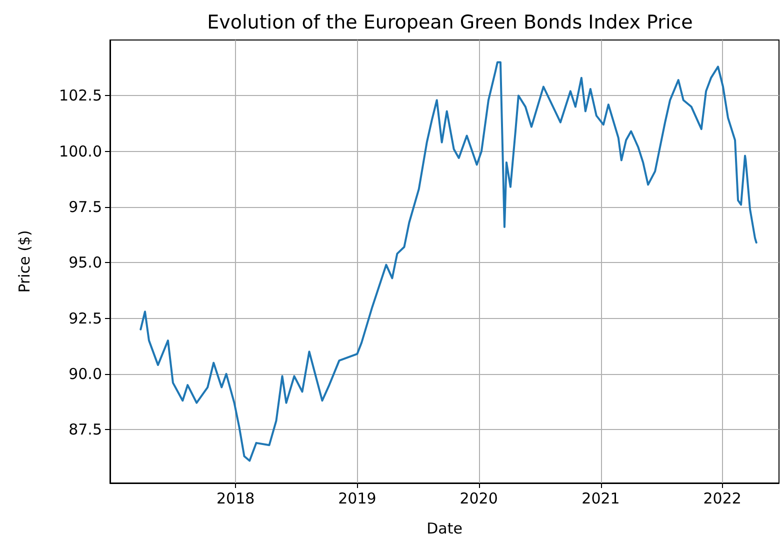 The height and width of the screenshot is (544, 781). I want to click on y-tick-label: 97.5, so click(85, 207).